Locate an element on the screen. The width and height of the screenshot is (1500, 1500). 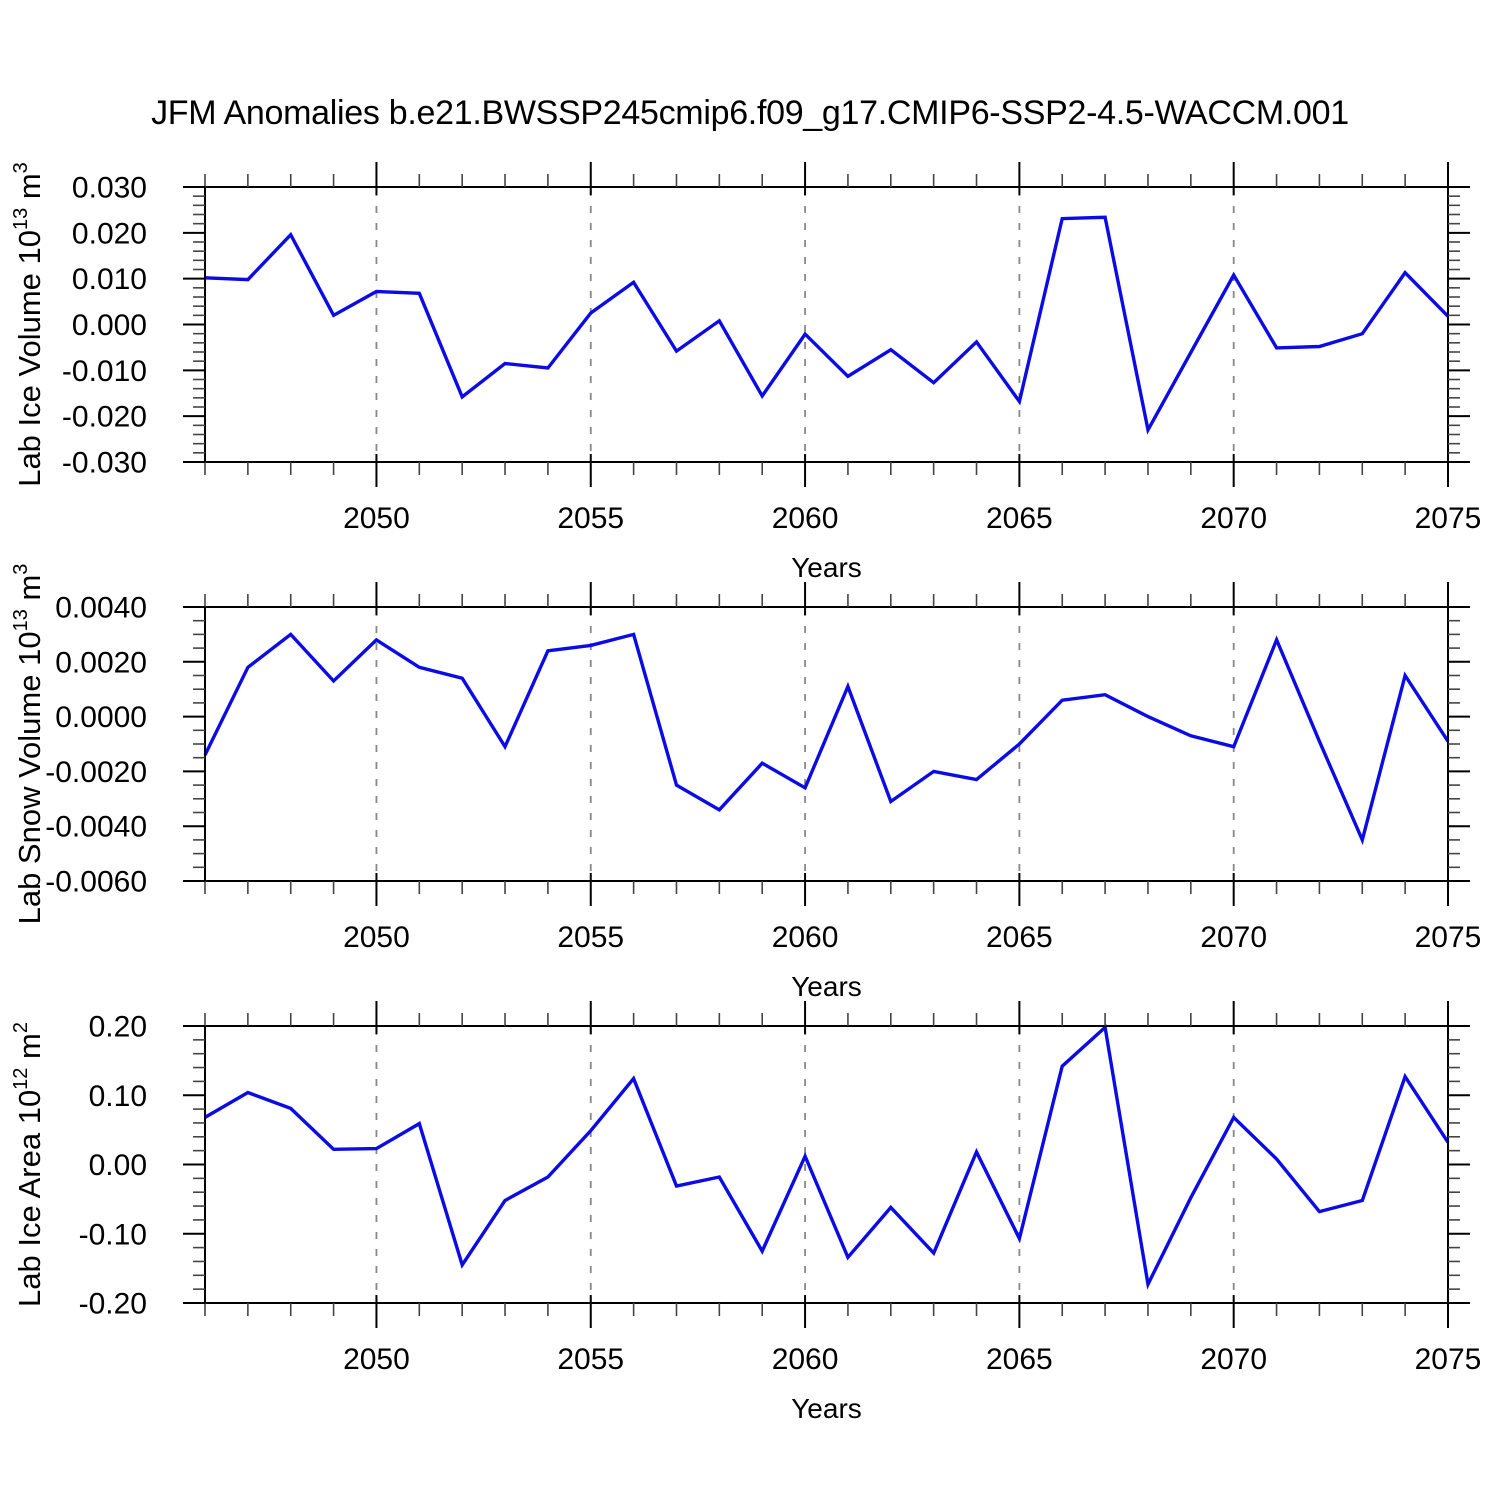
y-tick-label: -0.0060 is located at coordinates (96, 882).